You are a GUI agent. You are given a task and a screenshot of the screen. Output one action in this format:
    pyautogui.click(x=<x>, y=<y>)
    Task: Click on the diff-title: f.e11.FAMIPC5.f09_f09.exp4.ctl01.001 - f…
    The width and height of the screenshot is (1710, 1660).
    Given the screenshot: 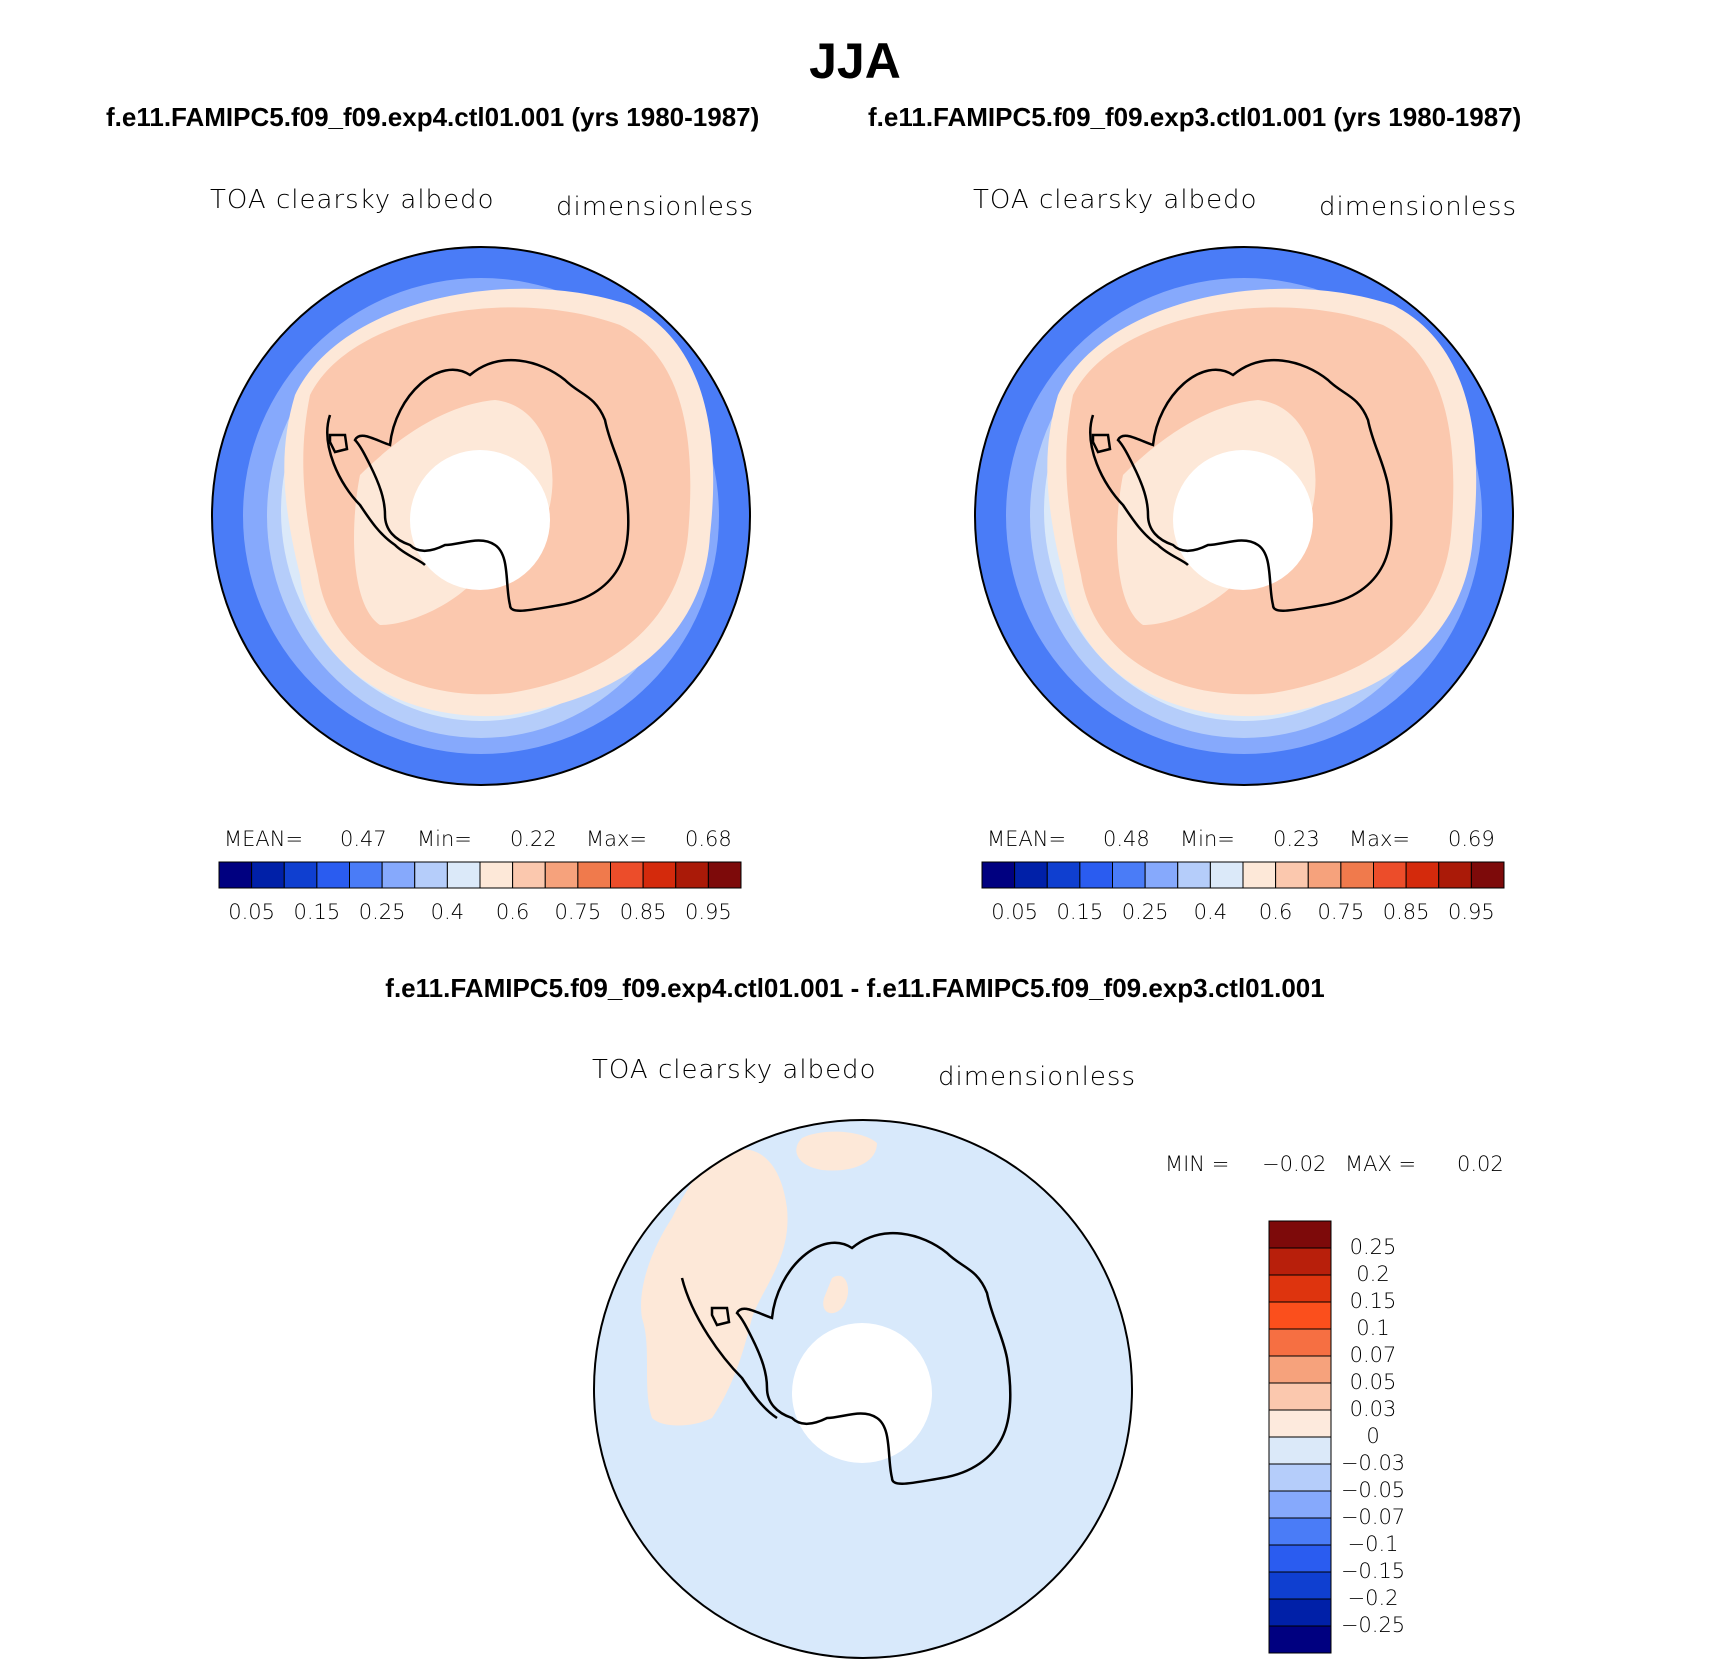 What is the action you would take?
    pyautogui.click(x=855, y=988)
    